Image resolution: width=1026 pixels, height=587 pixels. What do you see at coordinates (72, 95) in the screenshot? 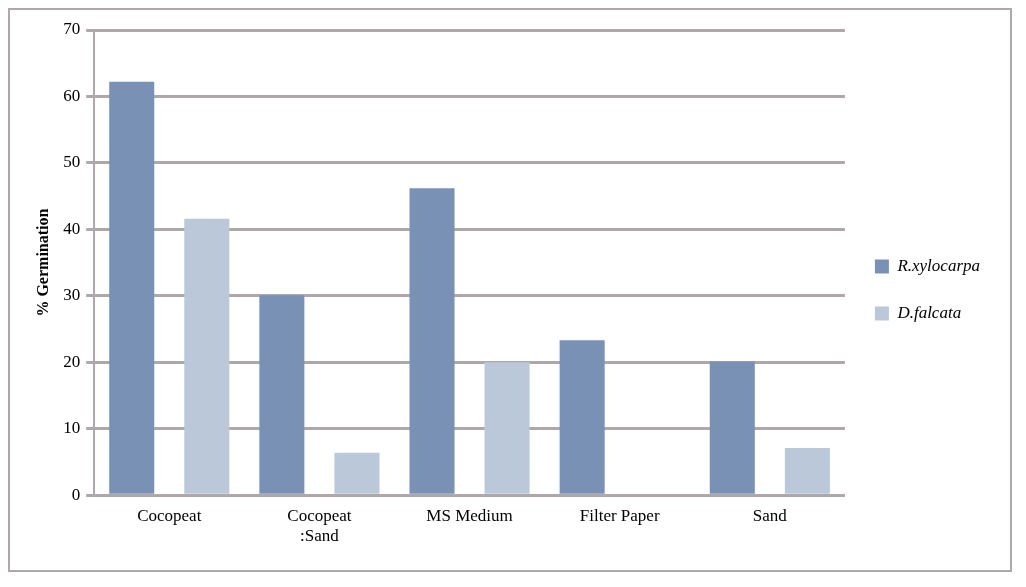
I see `y-tick-label: 60` at bounding box center [72, 95].